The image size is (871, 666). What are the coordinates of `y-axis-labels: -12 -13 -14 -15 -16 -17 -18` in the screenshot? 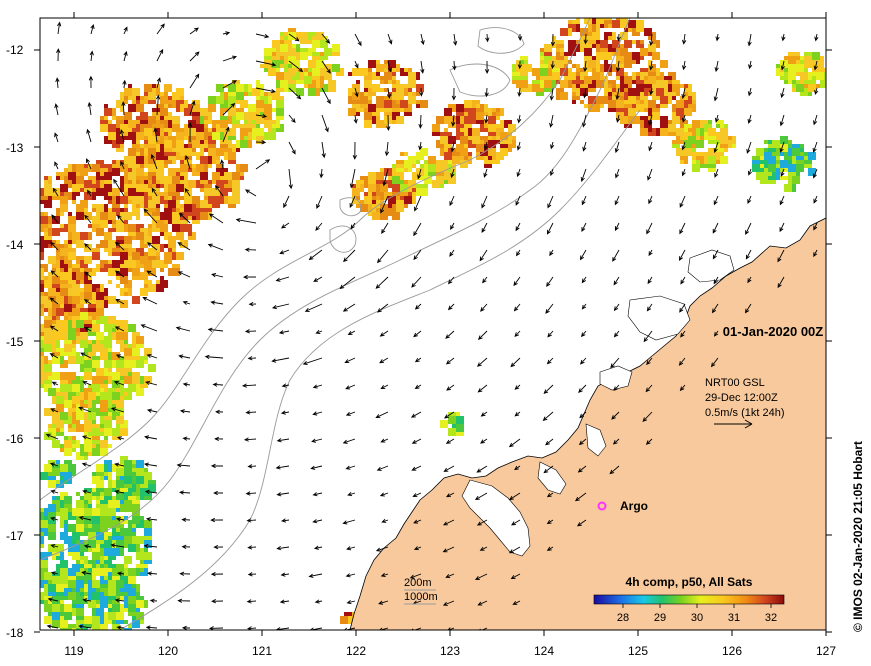 It's located at (15, 341).